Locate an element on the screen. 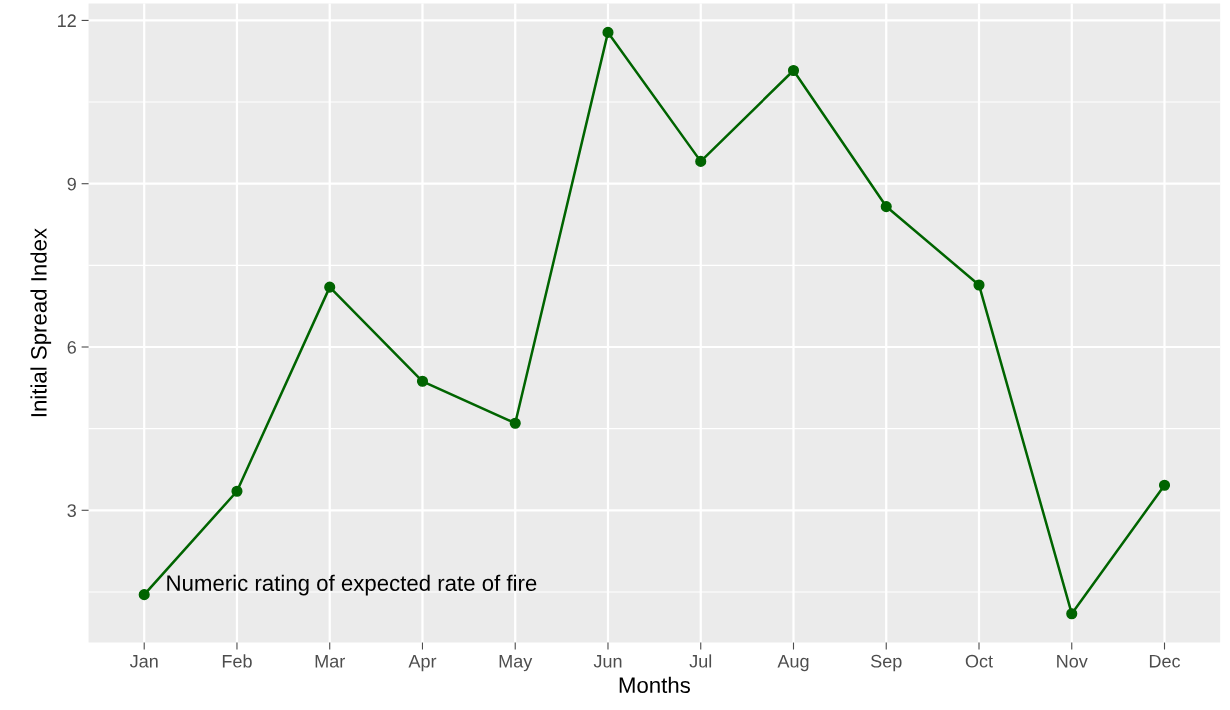 The image size is (1230, 710). y-tick-label: 3 is located at coordinates (71, 511).